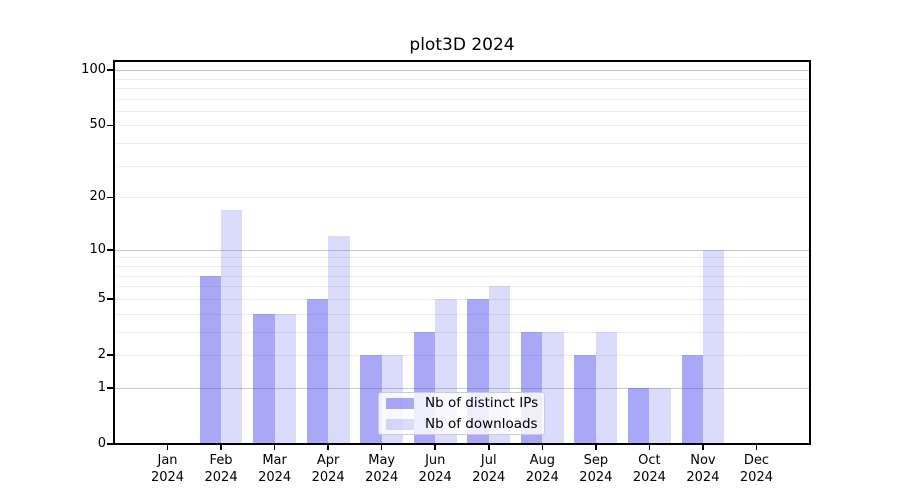  I want to click on x-tick-label: Dec 2024, so click(756, 469).